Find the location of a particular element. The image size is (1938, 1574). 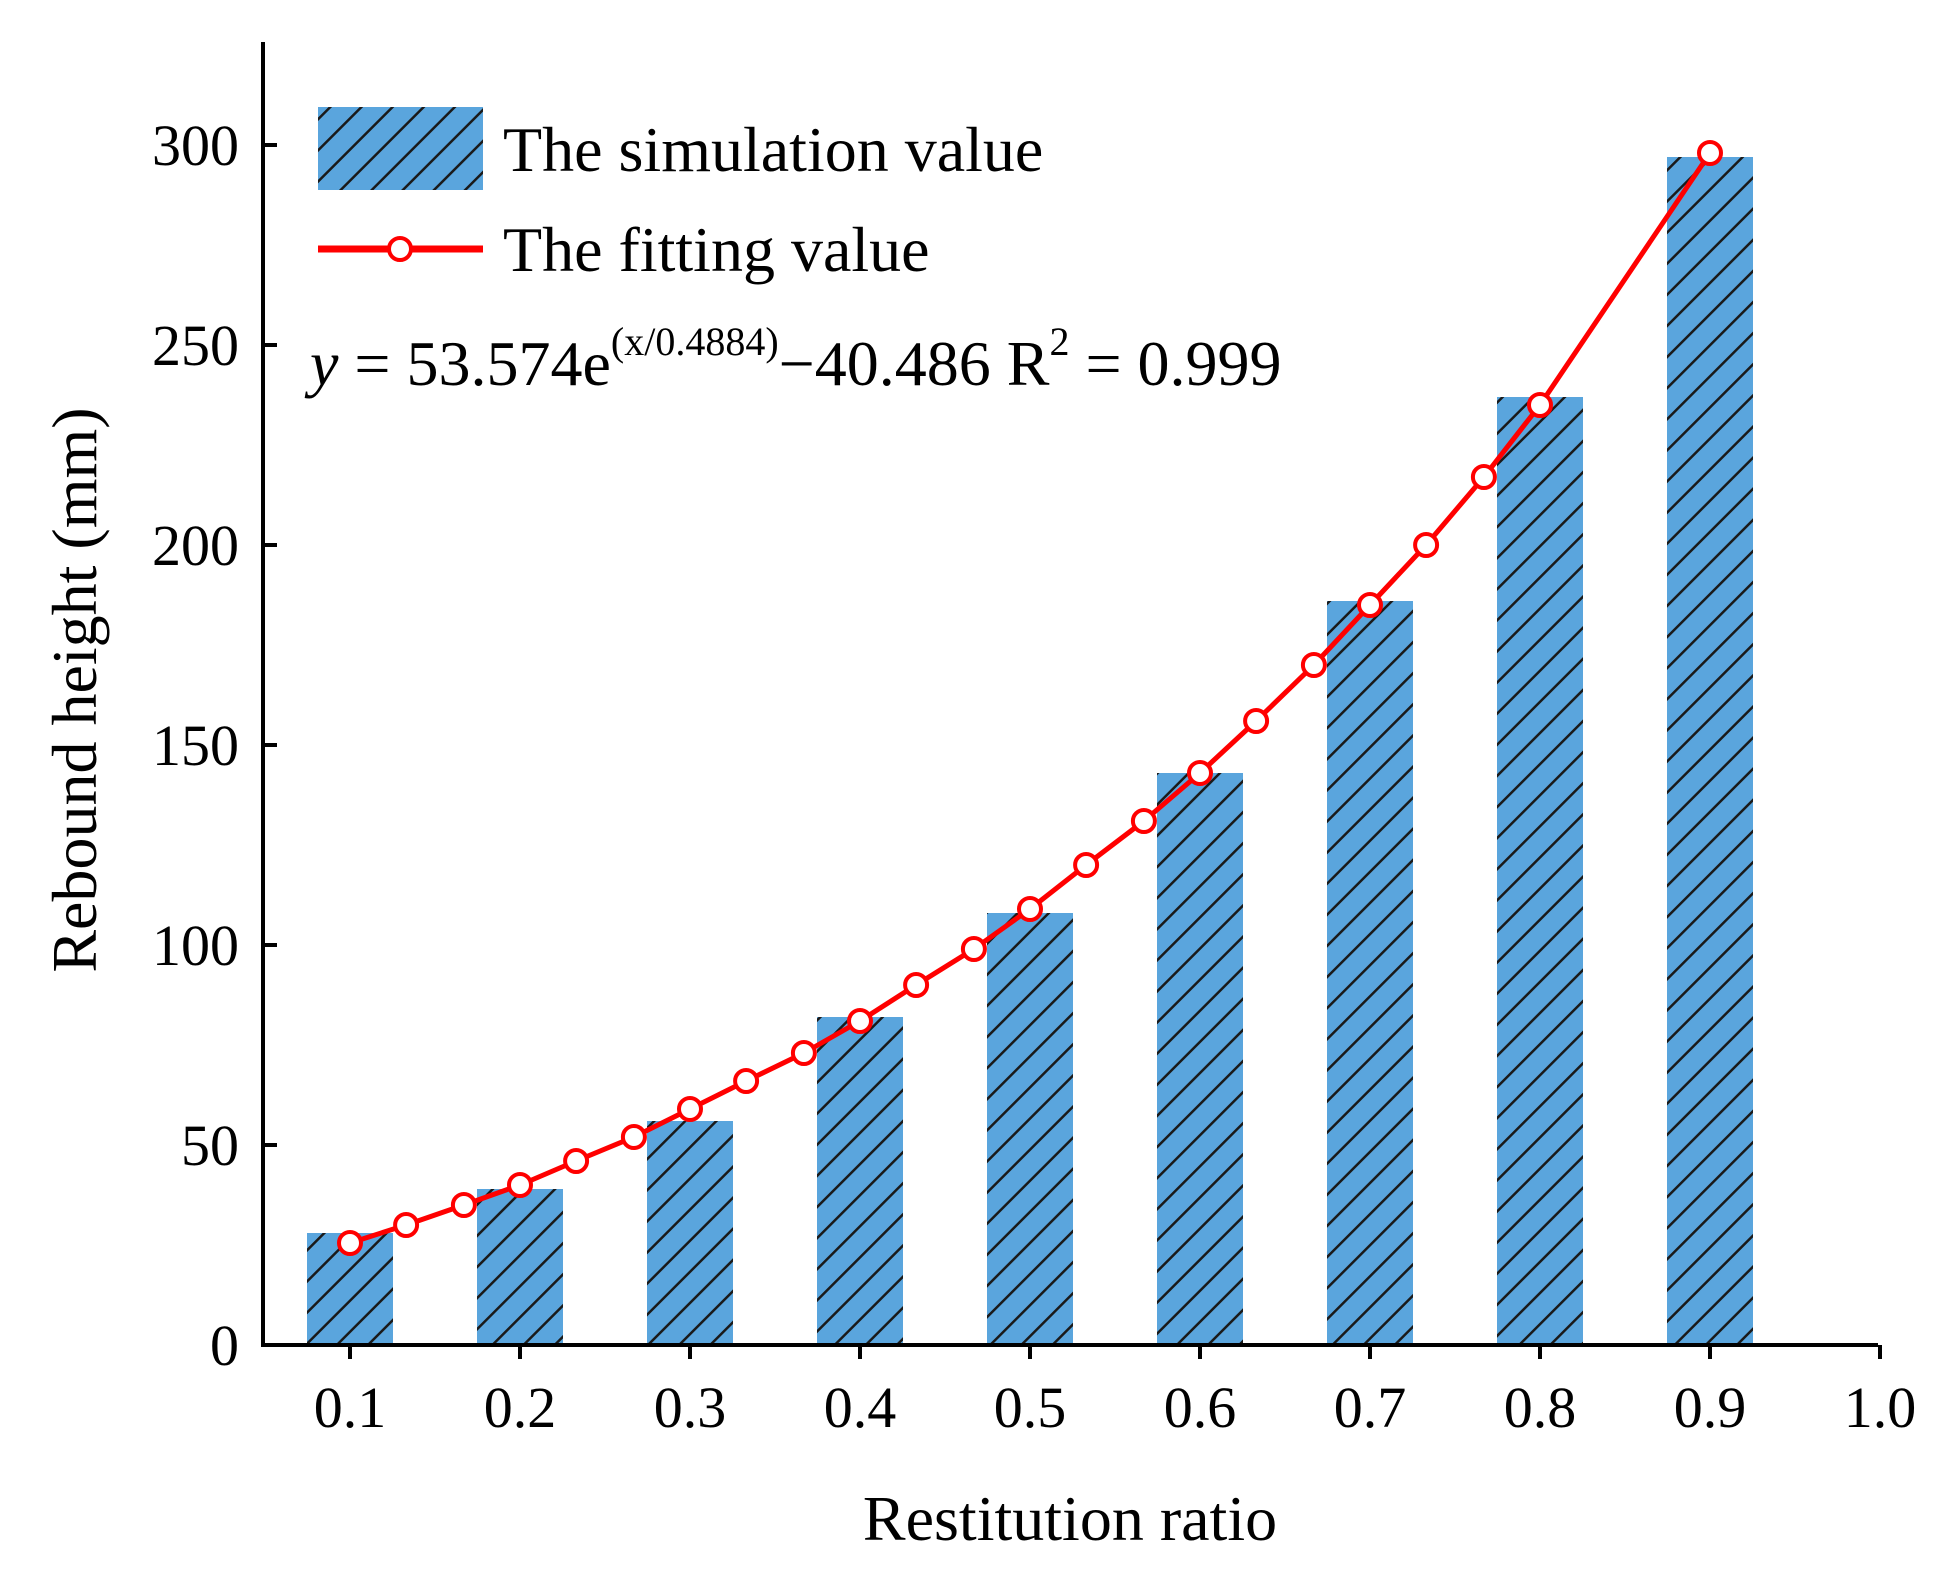

x-tick-label: 0.2 is located at coordinates (520, 1407).